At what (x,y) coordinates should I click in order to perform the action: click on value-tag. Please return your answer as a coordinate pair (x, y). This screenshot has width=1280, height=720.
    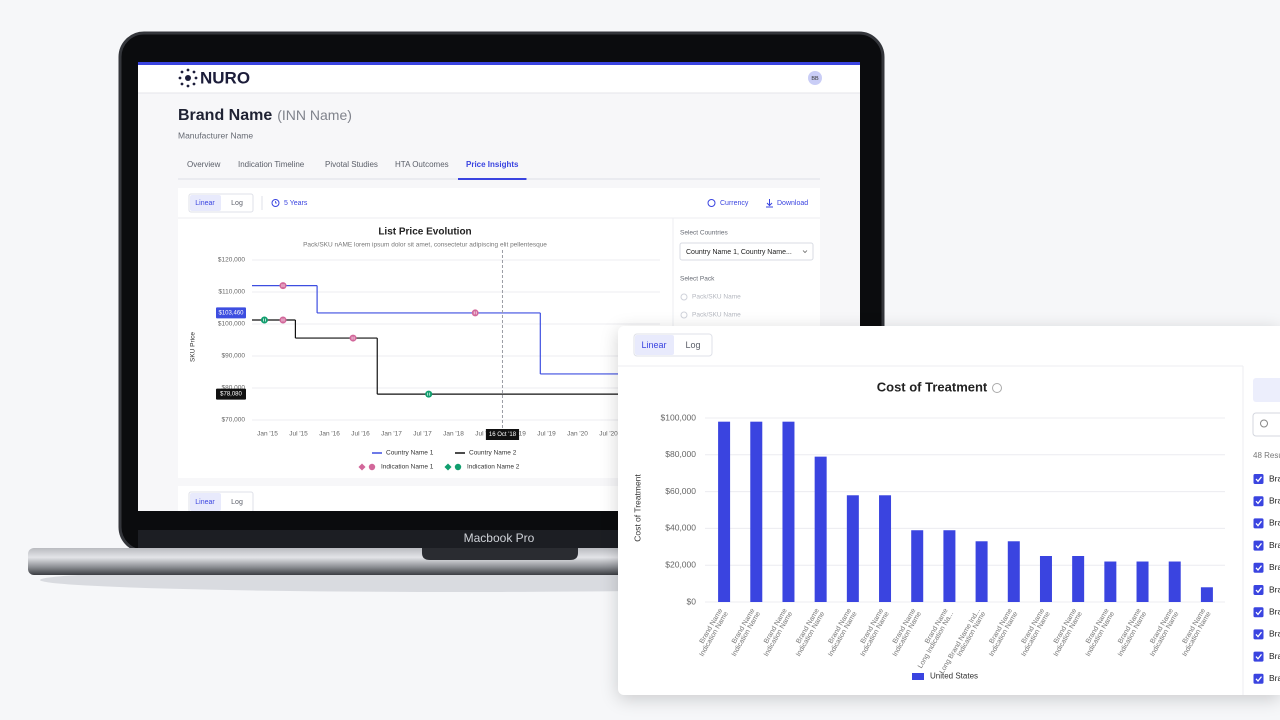
    Looking at the image, I should click on (231, 313).